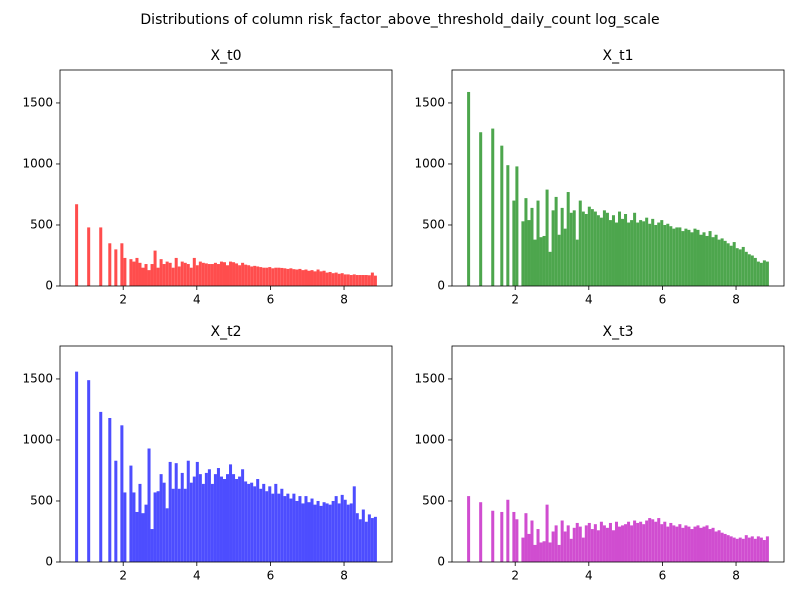  Describe the element at coordinates (441, 286) in the screenshot. I see `y-tick-label: 0` at that location.